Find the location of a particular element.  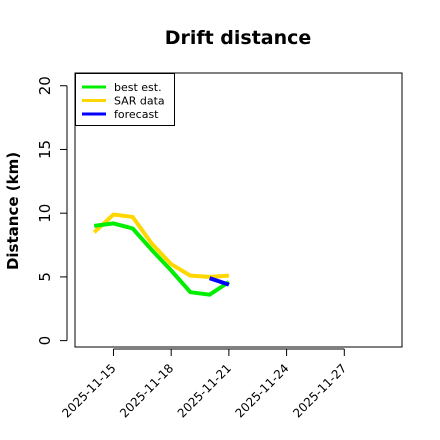

series-line-best-est is located at coordinates (161, 259).